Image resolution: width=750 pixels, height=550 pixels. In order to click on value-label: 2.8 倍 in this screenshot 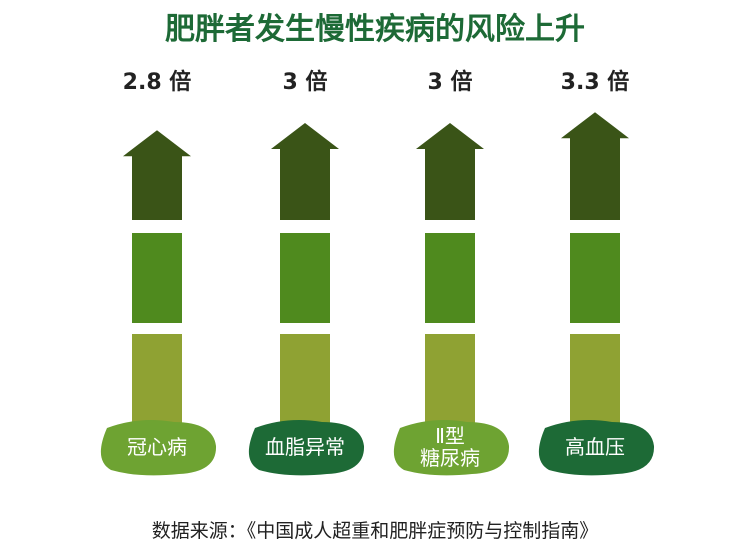, I will do `click(157, 82)`.